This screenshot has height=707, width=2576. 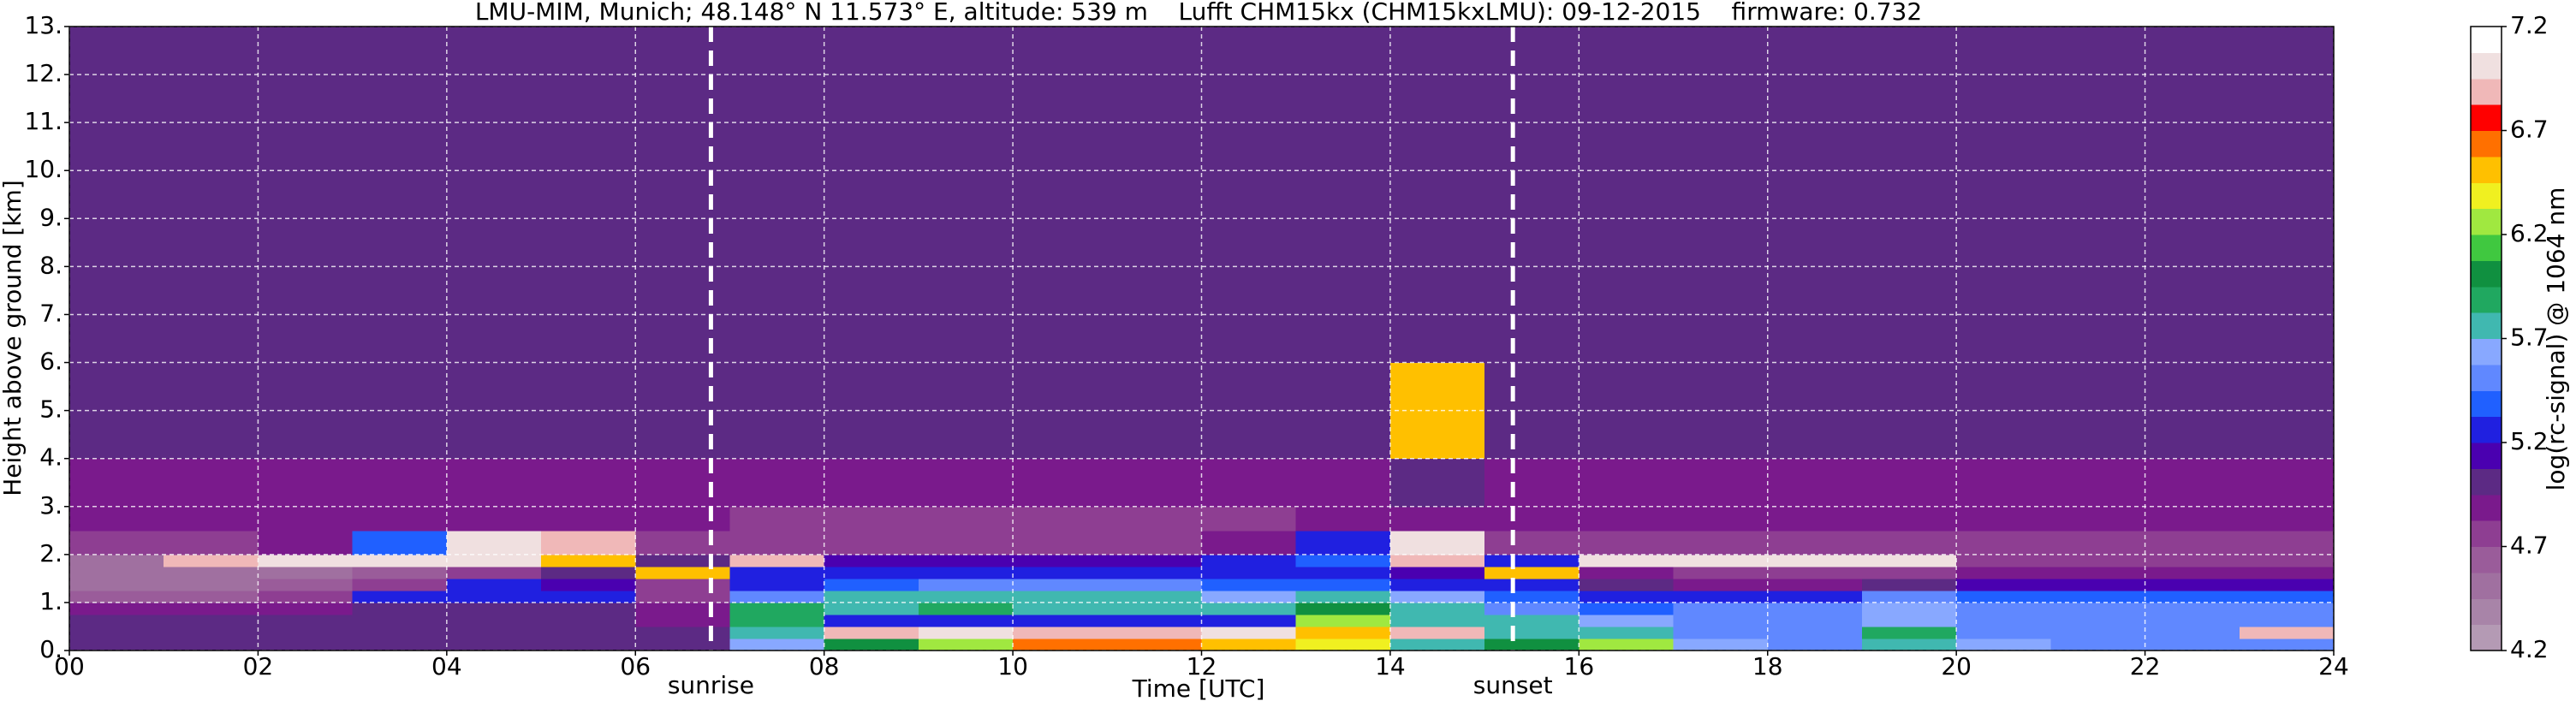 What do you see at coordinates (50, 409) in the screenshot?
I see `y-tick-label: 5.` at bounding box center [50, 409].